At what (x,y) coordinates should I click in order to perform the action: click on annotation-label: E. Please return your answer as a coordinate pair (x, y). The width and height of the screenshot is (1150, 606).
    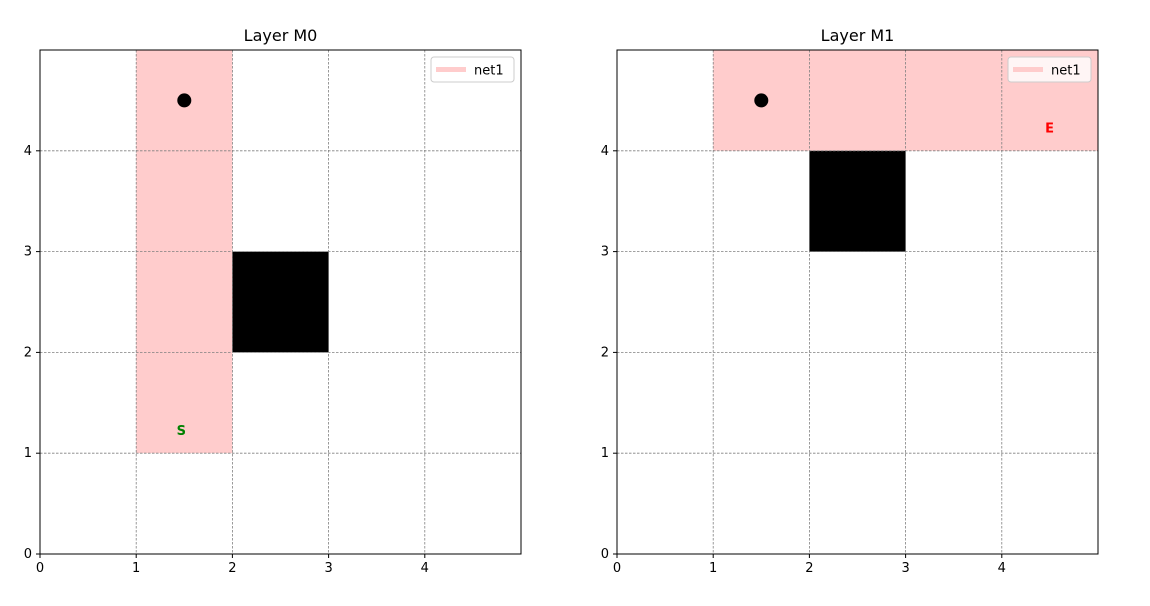
    Looking at the image, I should click on (1049, 129).